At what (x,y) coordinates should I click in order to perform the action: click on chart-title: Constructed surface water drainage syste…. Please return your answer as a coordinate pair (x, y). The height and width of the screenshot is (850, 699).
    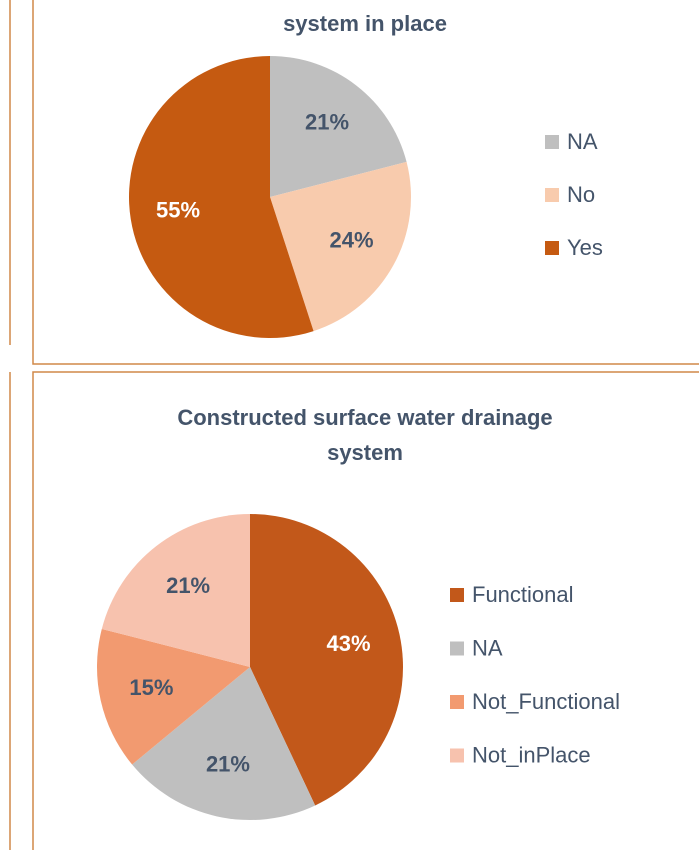
    Looking at the image, I should click on (365, 435).